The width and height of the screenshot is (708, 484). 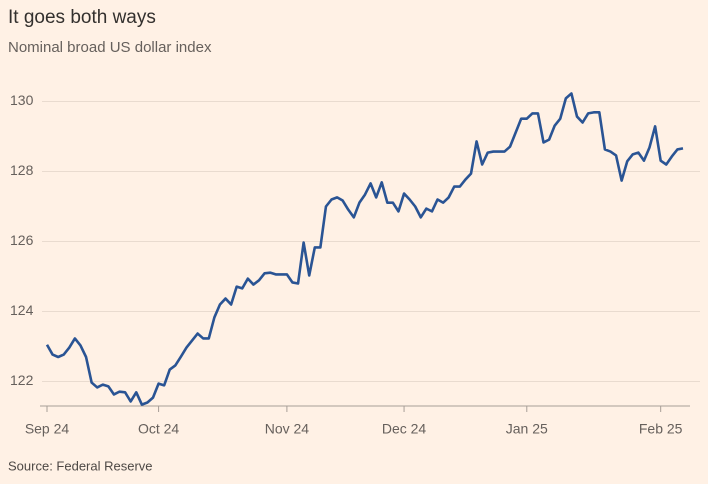 What do you see at coordinates (80, 465) in the screenshot?
I see `source-note: Source: Federal Reserve` at bounding box center [80, 465].